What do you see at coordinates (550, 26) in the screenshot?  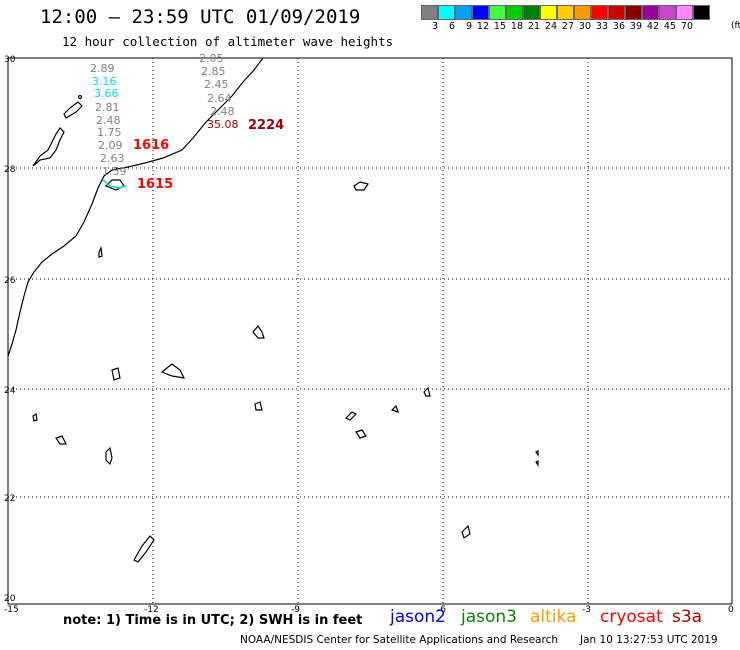 I see `color-scale-label: 24` at bounding box center [550, 26].